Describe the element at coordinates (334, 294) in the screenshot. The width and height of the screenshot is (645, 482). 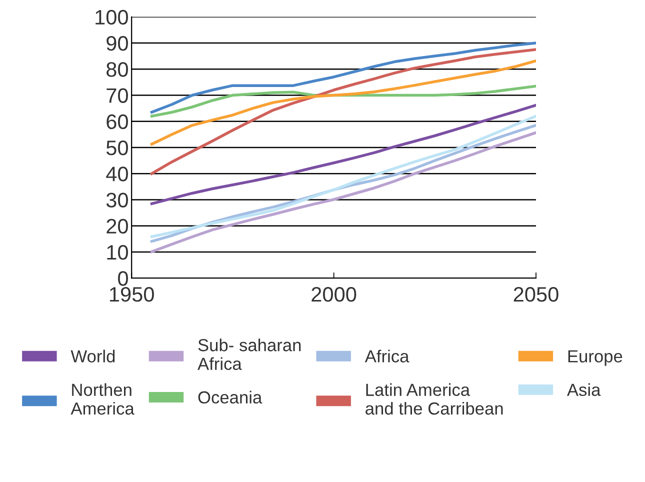
I see `x-tick-label: 2000` at that location.